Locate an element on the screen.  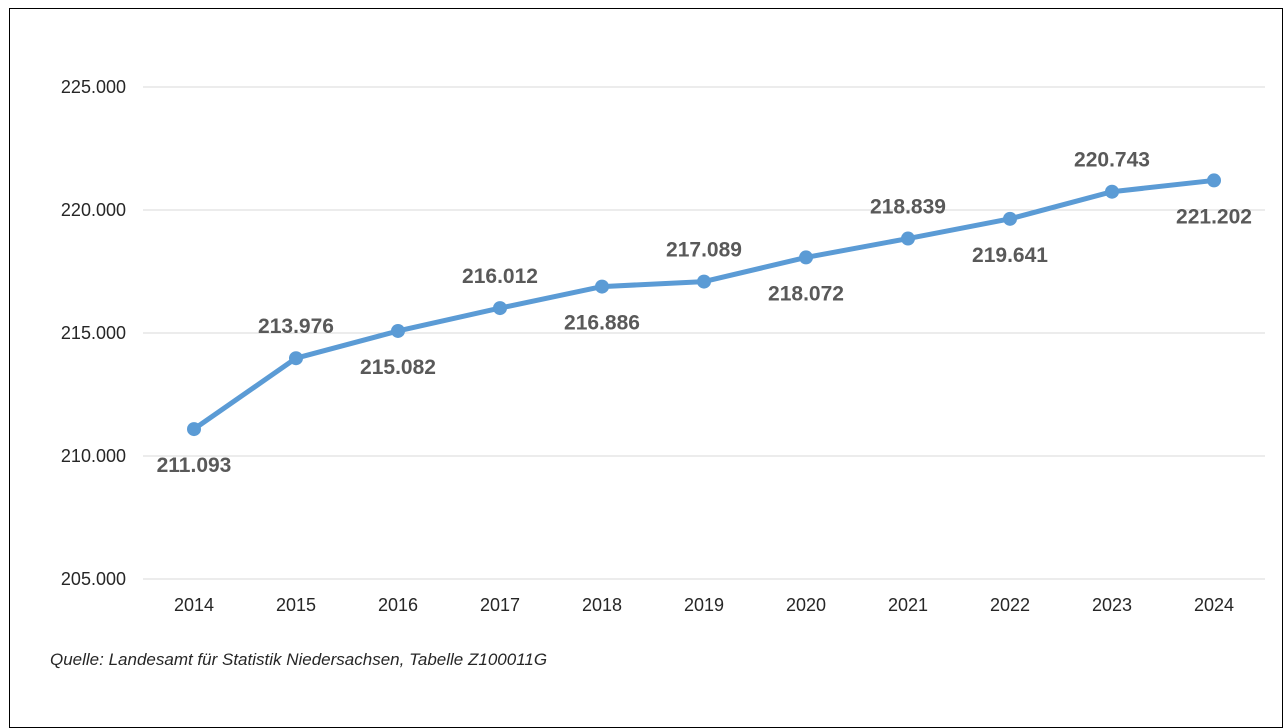
data-label: 215.082 is located at coordinates (398, 367).